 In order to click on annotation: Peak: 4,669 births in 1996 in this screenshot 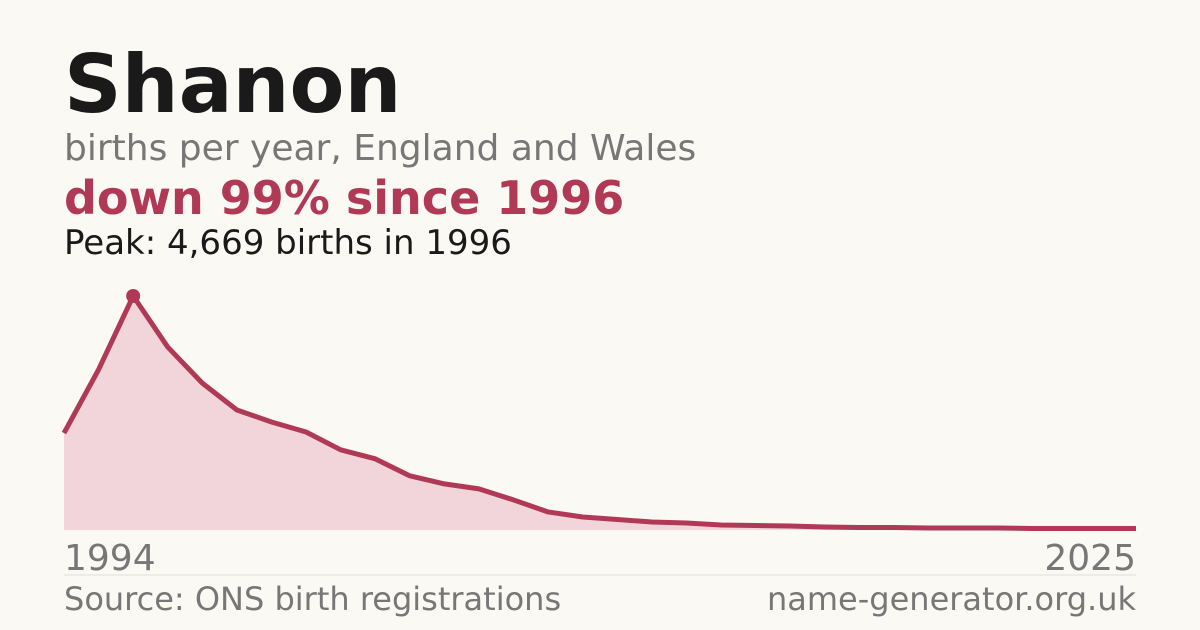, I will do `click(288, 243)`.